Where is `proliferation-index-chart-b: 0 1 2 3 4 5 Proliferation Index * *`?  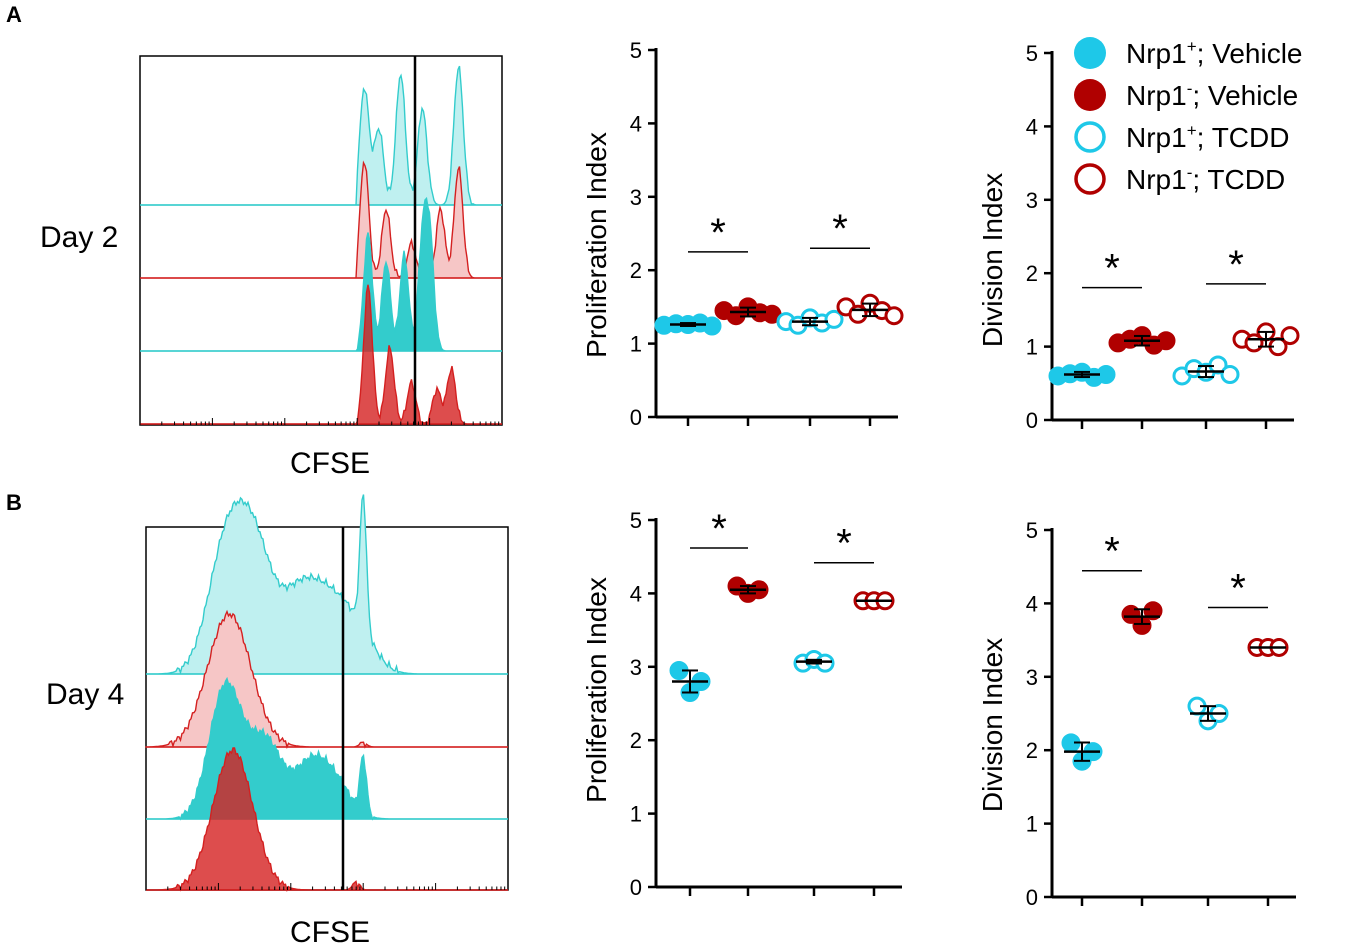 proliferation-index-chart-b: 0 1 2 3 4 5 Proliferation Index * * is located at coordinates (741, 703).